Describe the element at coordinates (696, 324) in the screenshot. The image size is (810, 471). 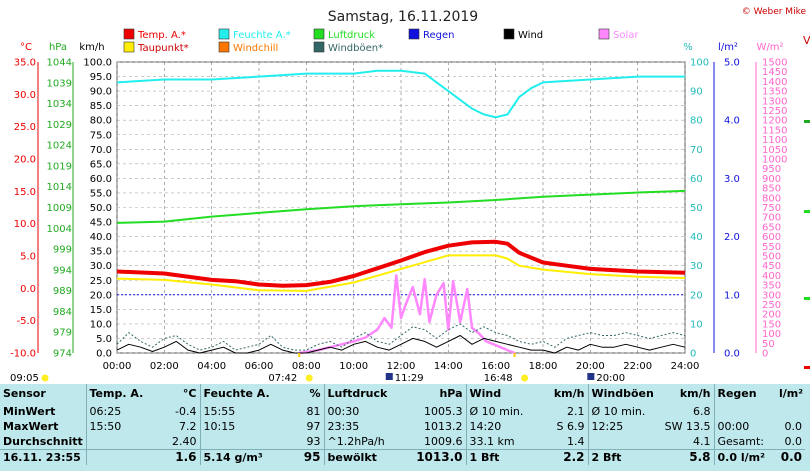
I see `tick-label-humidity: 10` at that location.